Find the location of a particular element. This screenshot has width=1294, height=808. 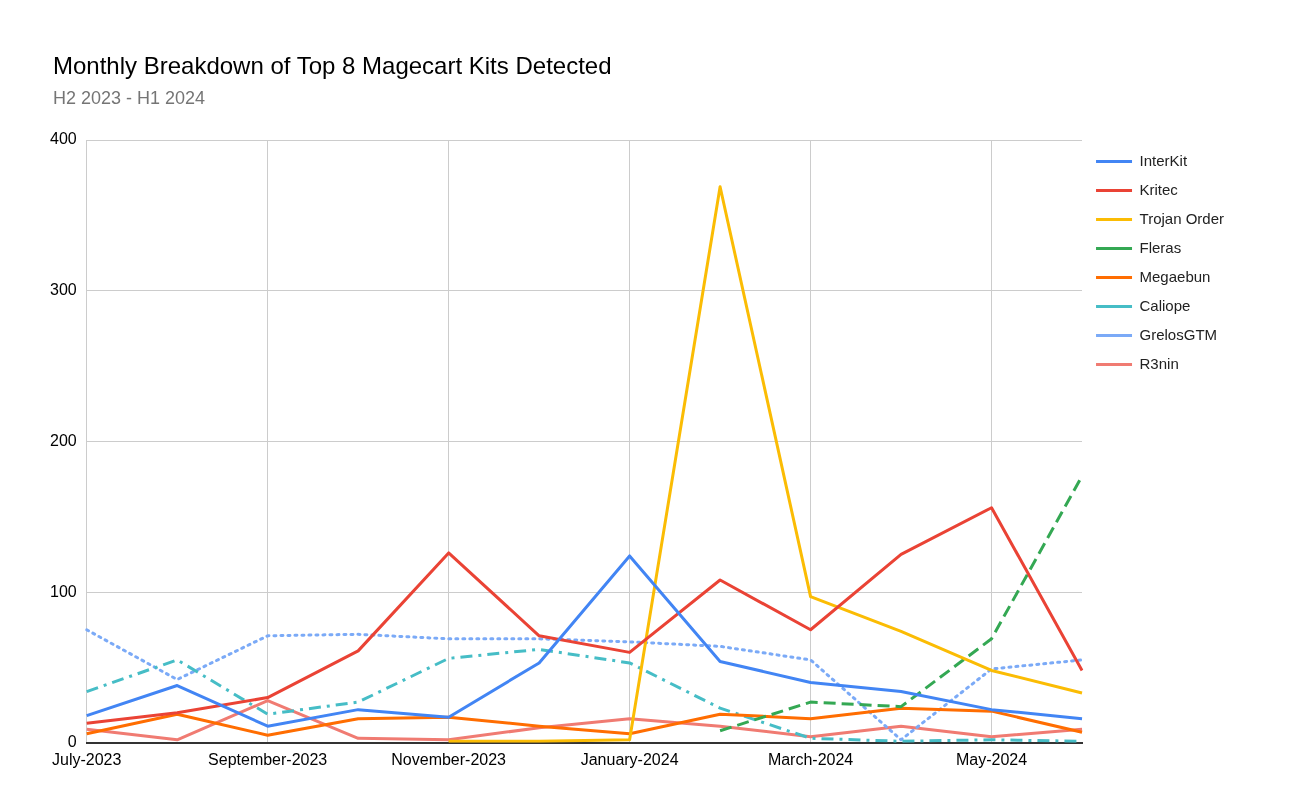

legend-label: Trojan Order is located at coordinates (1182, 218).